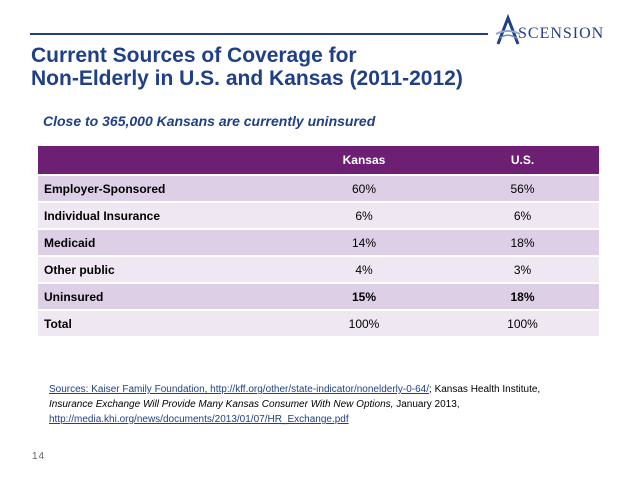 Image resolution: width=638 pixels, height=479 pixels. Describe the element at coordinates (160, 296) in the screenshot. I see `row-label: Uninsured` at that location.